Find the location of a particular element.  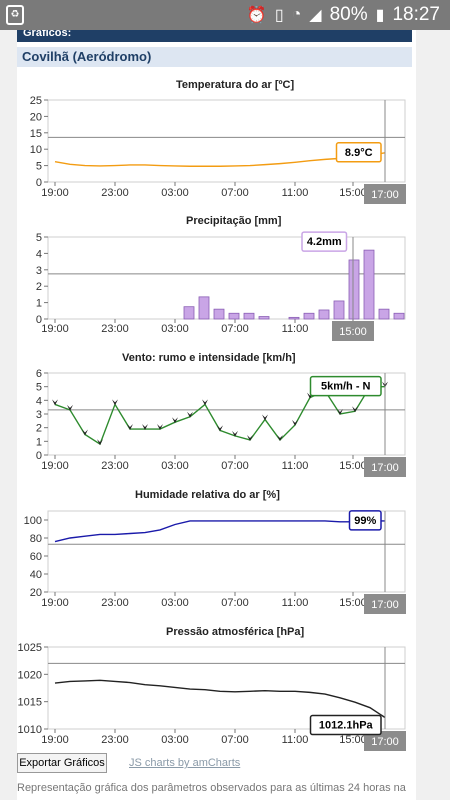

section-title: Gráficos: is located at coordinates (47, 34).